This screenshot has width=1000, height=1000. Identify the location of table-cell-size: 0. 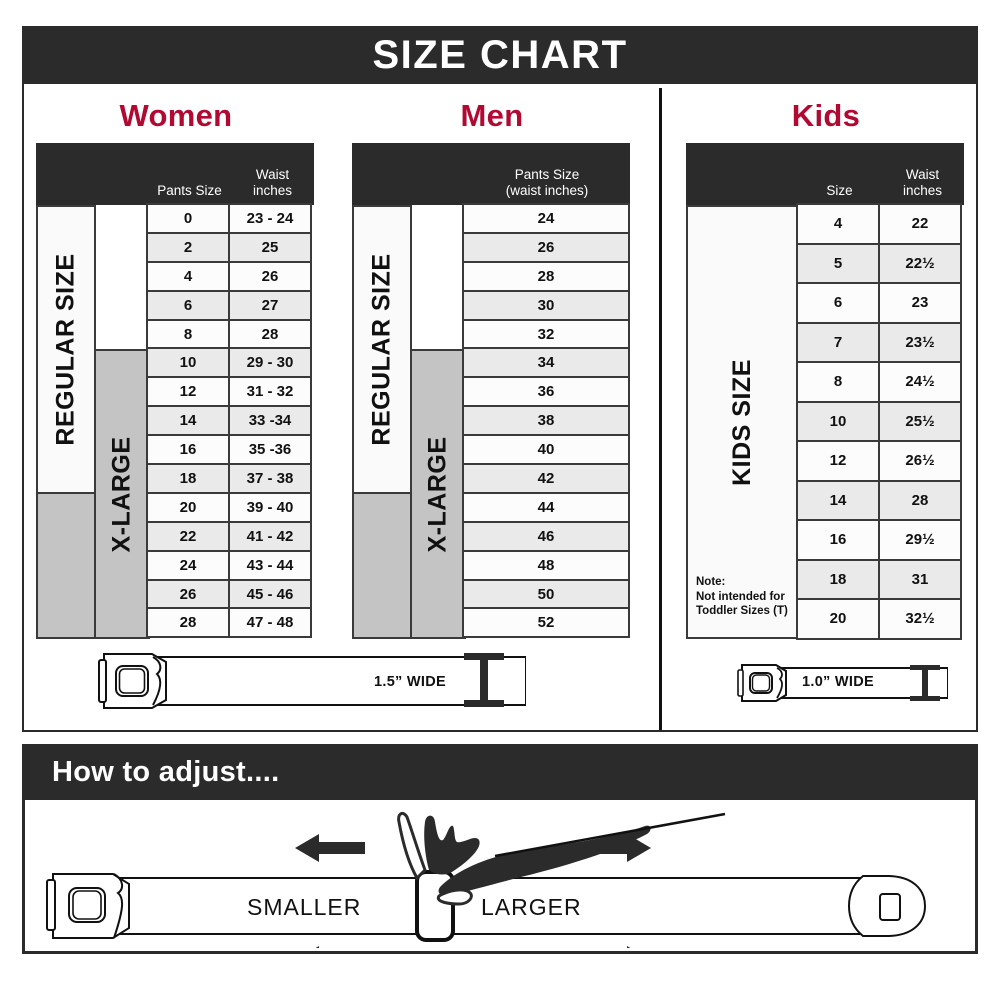
(188, 218).